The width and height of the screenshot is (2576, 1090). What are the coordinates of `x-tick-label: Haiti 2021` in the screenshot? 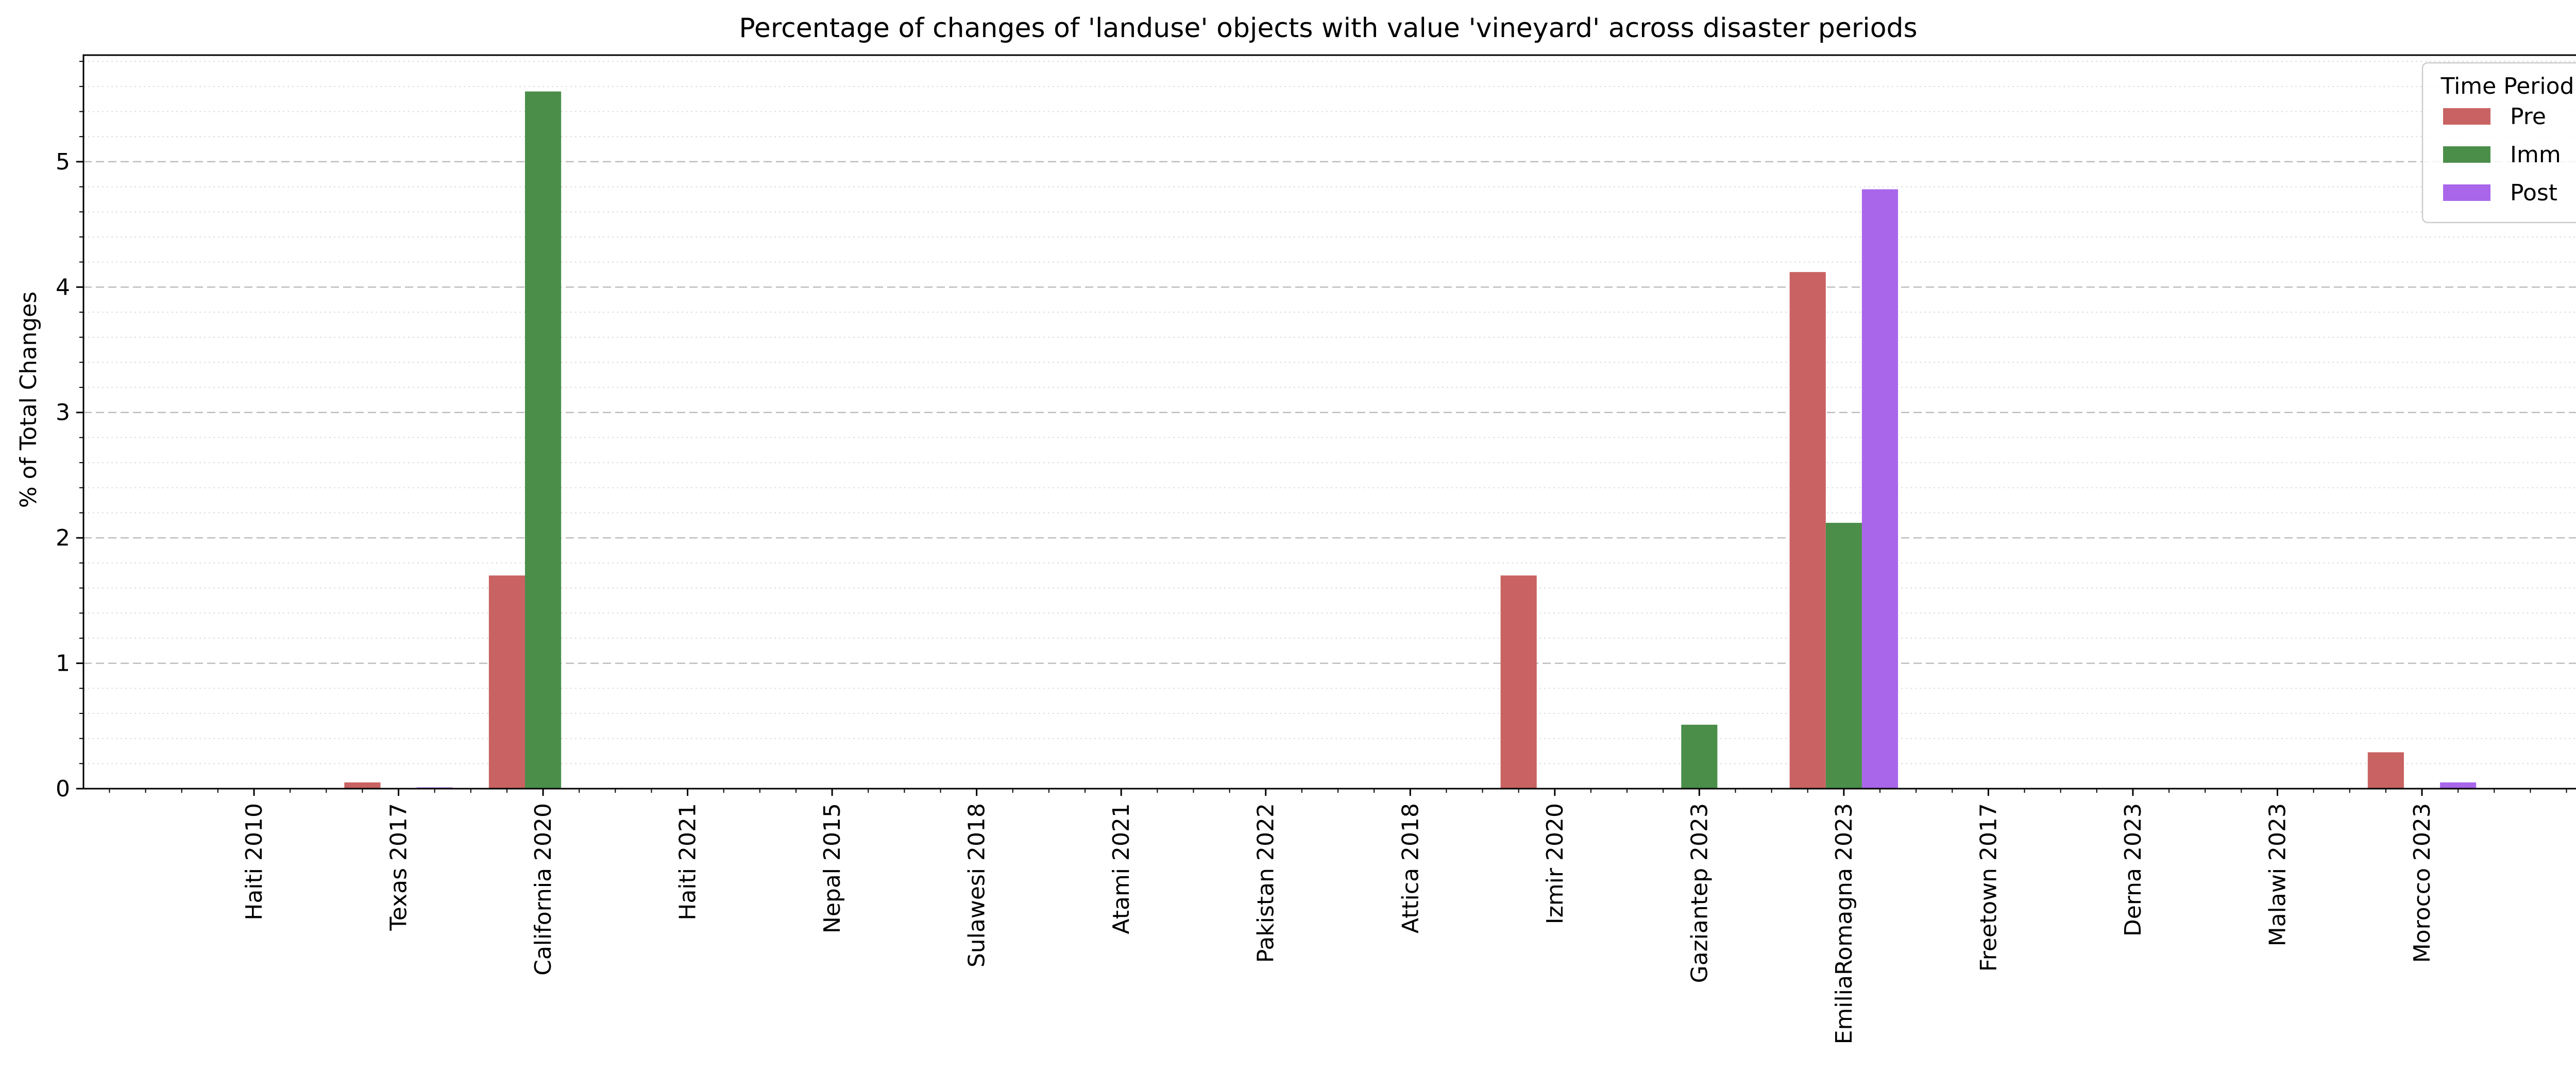 It's located at (688, 862).